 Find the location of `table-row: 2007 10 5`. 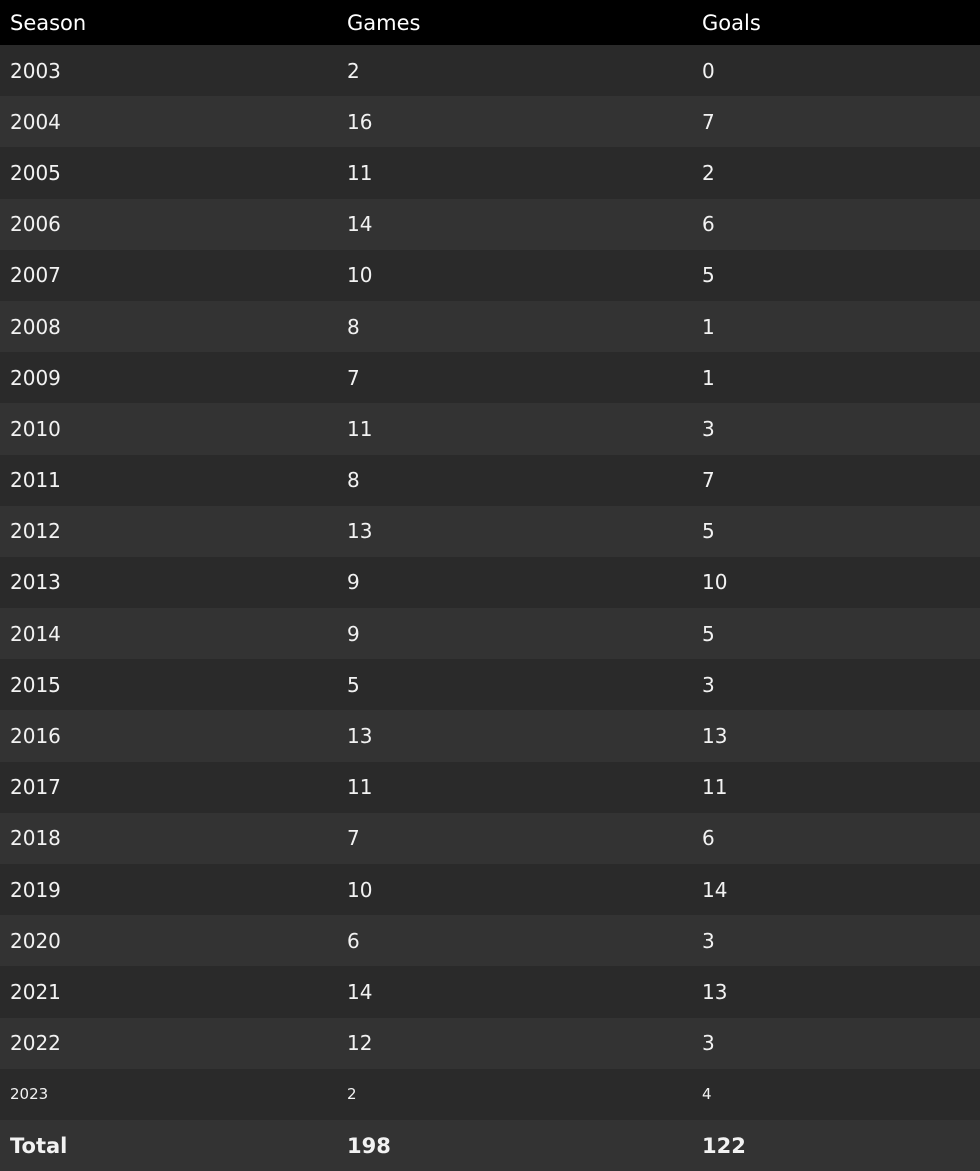

table-row: 2007 10 5 is located at coordinates (490, 275).